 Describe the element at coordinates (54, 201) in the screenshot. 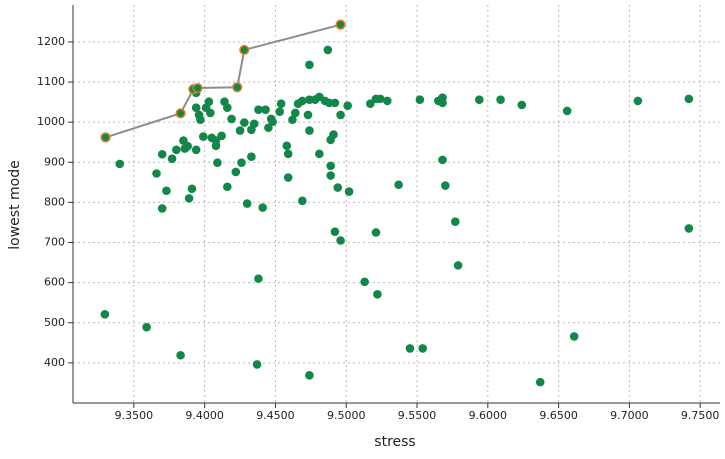

I see `y-tick-label: 800` at that location.